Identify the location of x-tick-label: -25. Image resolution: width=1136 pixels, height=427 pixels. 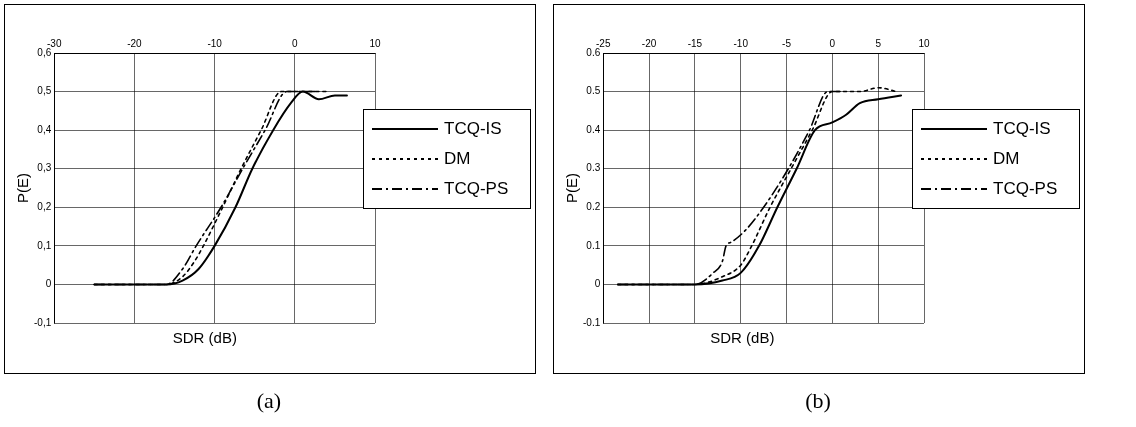
(603, 43).